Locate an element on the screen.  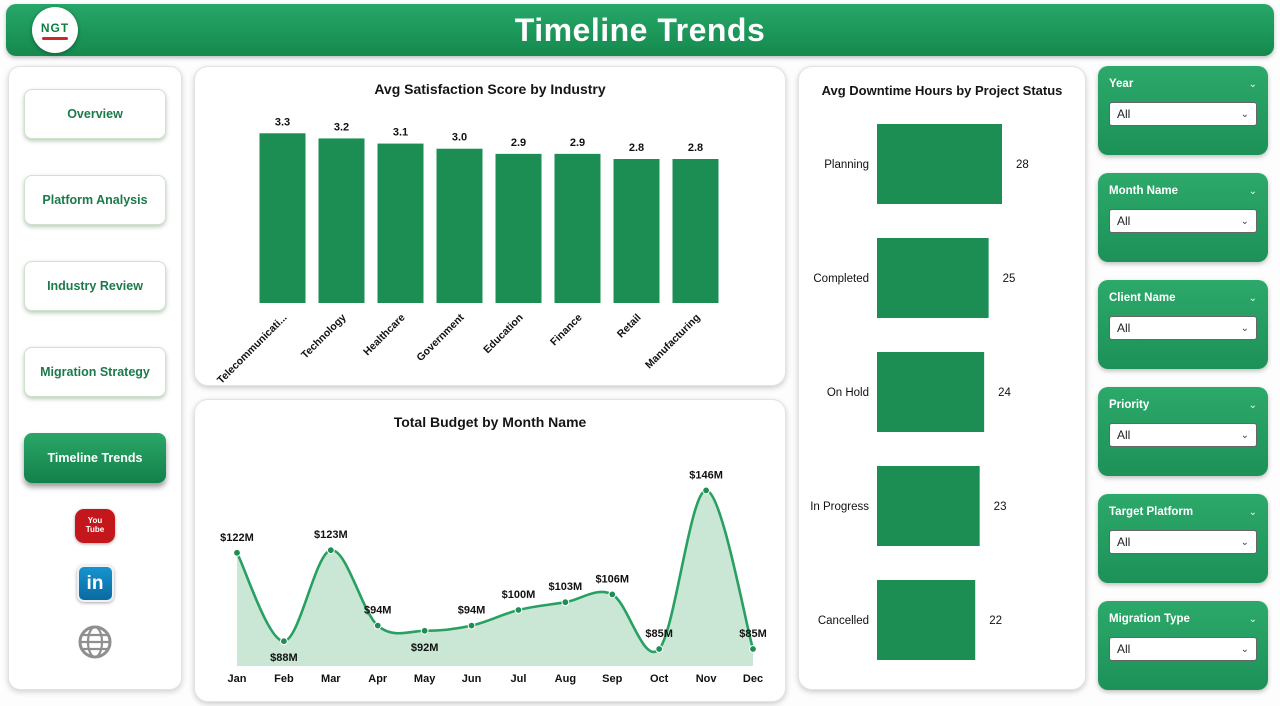
filter-header: Month Name ⌄ is located at coordinates (1183, 191).